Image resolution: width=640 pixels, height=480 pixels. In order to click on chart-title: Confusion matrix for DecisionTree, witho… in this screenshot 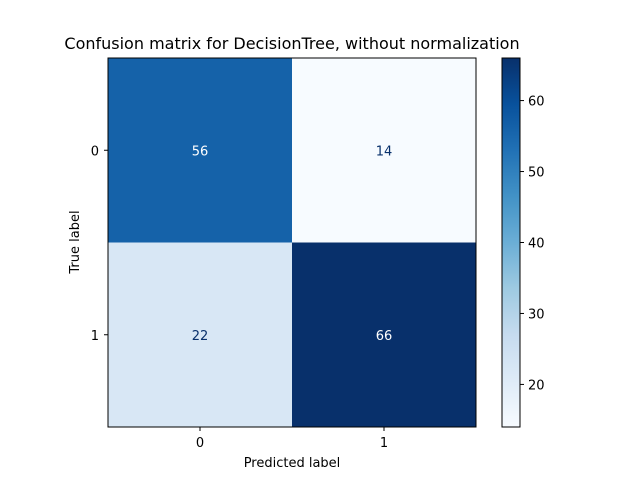, I will do `click(291, 43)`.